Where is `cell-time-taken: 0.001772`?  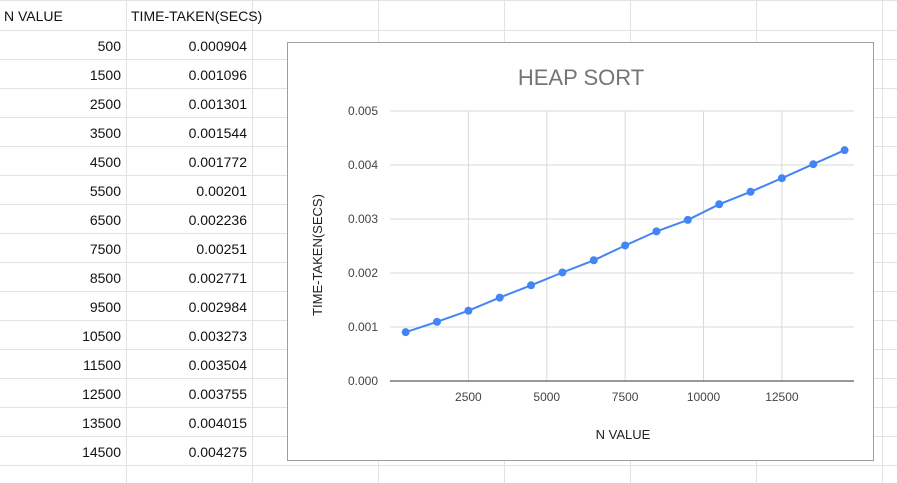 cell-time-taken: 0.001772 is located at coordinates (217, 162).